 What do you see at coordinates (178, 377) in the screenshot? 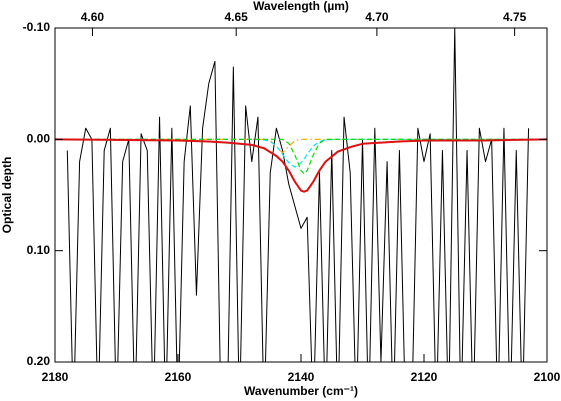
I see `x-tick-label: 2160` at bounding box center [178, 377].